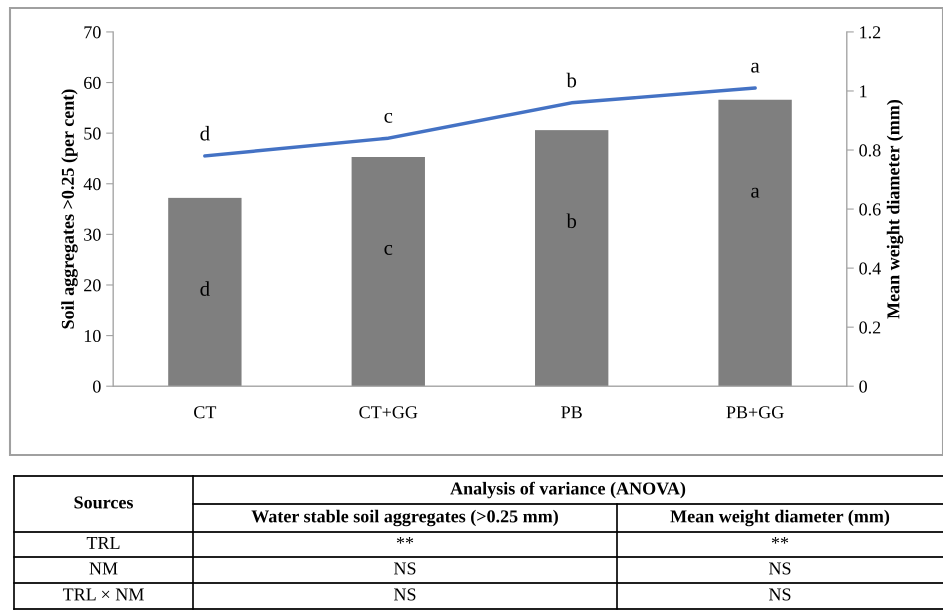  I want to click on y-tick-label: 40, so click(92, 184).